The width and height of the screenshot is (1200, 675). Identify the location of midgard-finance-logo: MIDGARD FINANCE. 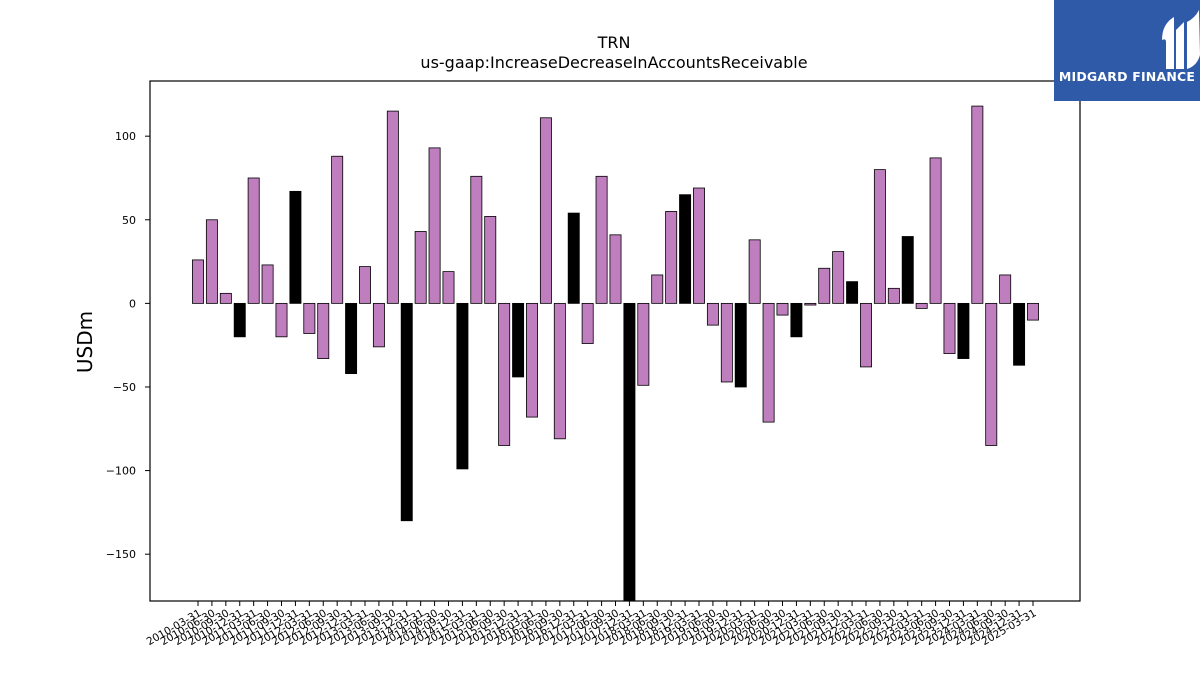
(1127, 50).